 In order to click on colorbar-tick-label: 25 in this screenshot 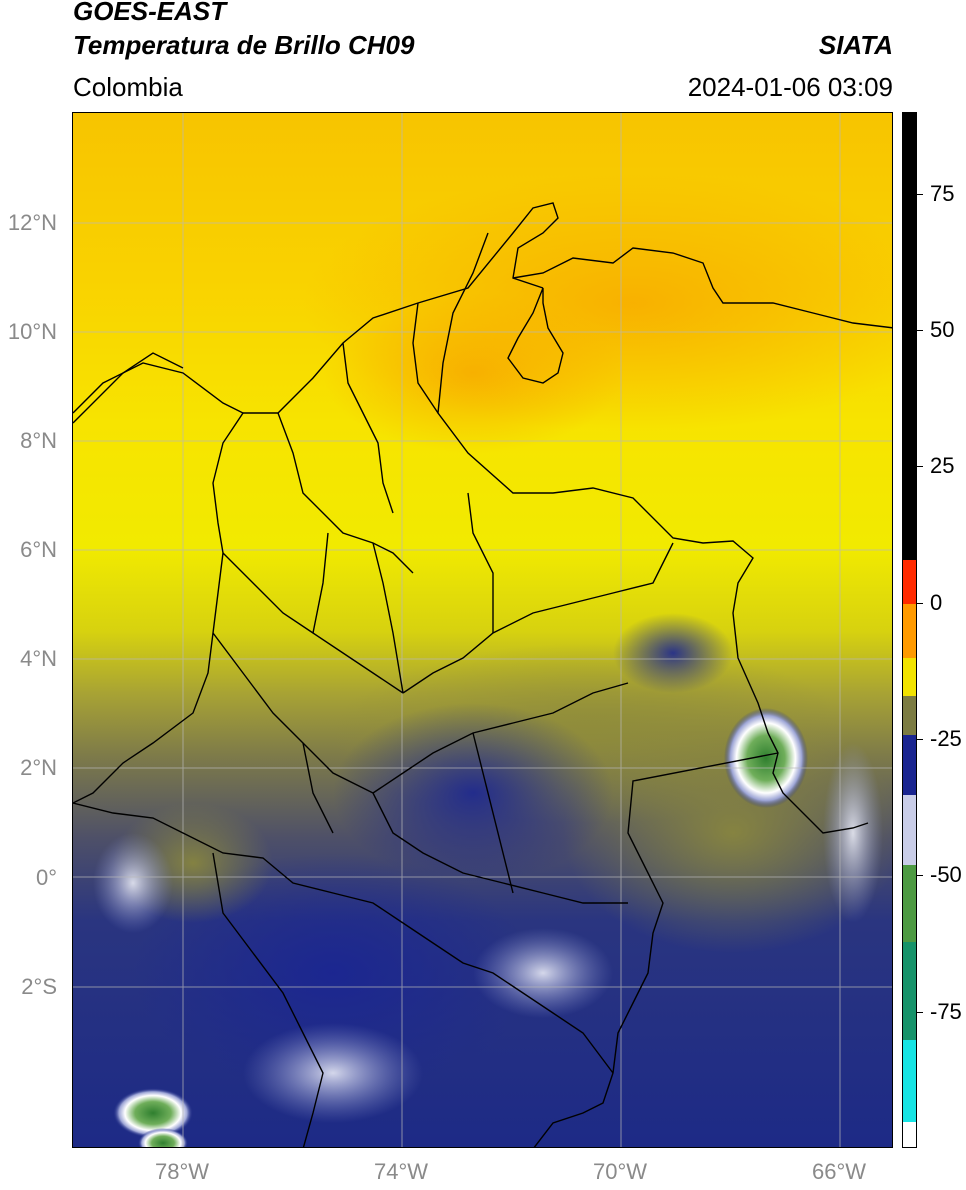, I will do `click(942, 466)`.